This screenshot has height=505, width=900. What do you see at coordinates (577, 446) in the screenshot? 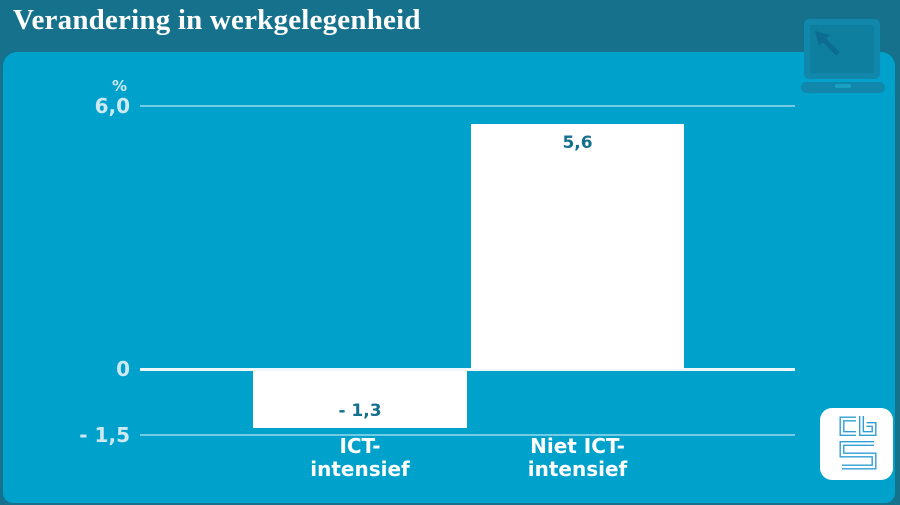
I see `category-line: Niet ICT-` at bounding box center [577, 446].